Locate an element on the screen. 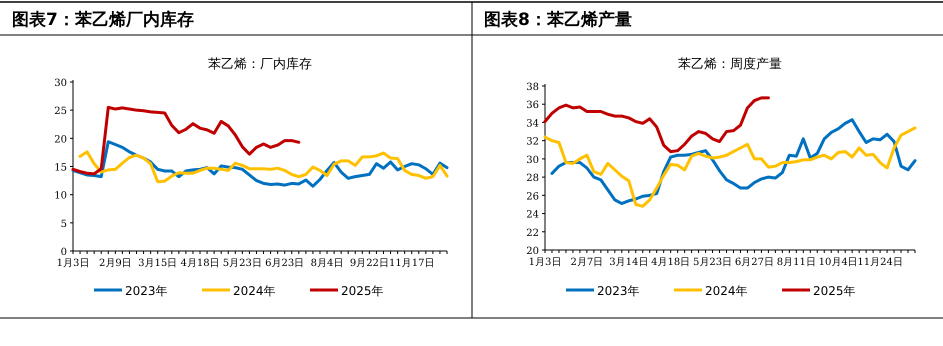 The width and height of the screenshot is (943, 346). x-tick-label: 10月4日 is located at coordinates (838, 262).